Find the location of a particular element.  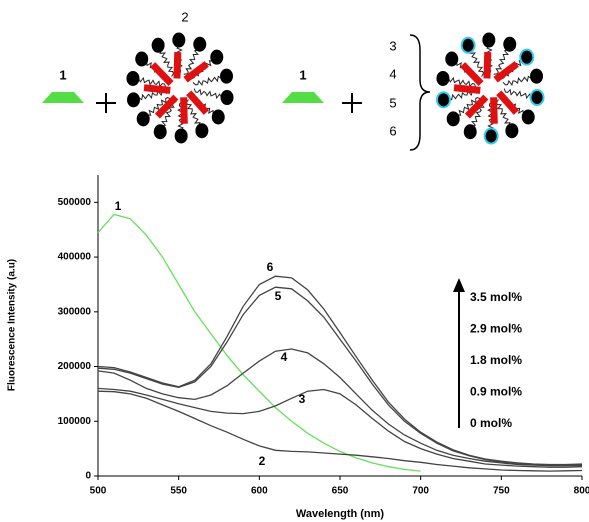

brace is located at coordinates (420, 92).